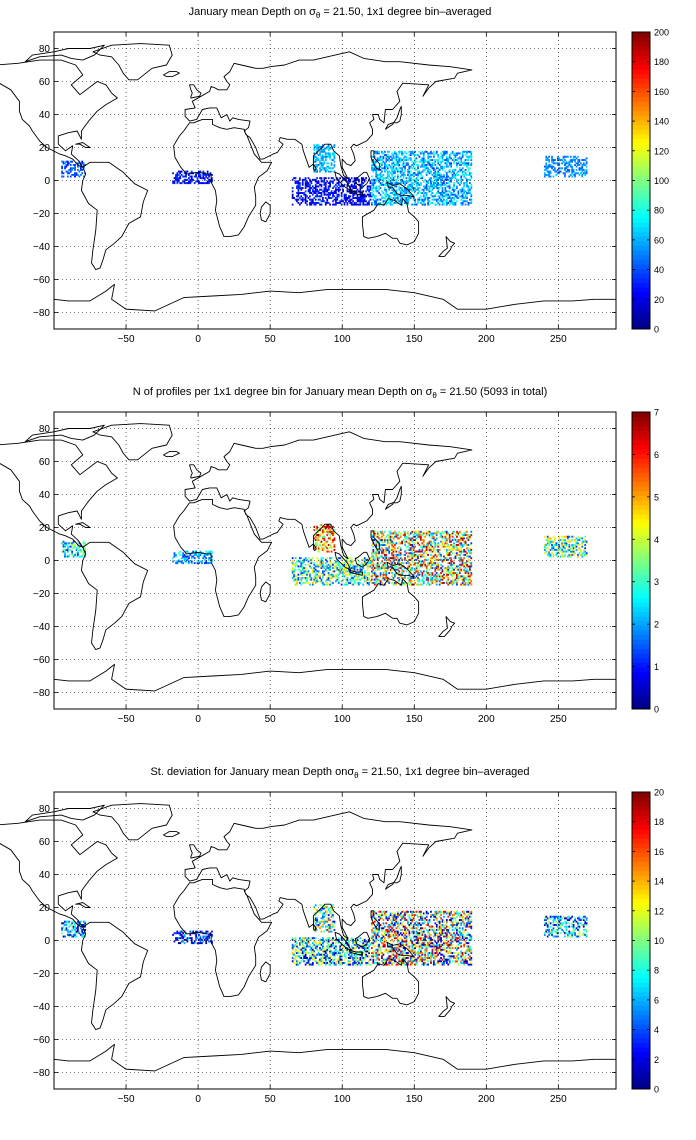  What do you see at coordinates (249, 12) in the screenshot?
I see `title-text: January mean Depth on` at bounding box center [249, 12].